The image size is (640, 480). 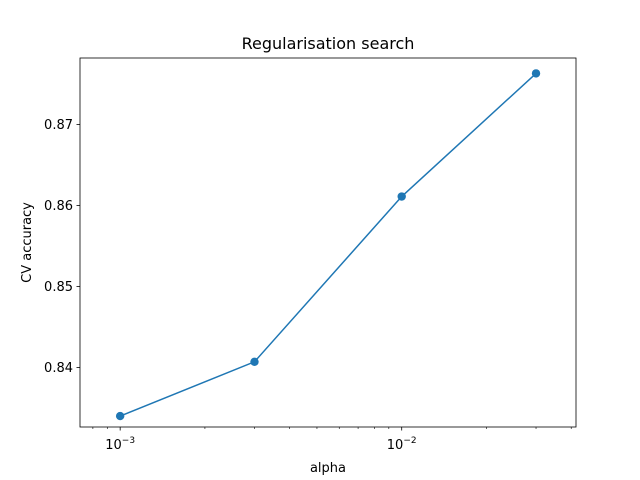 What do you see at coordinates (58, 206) in the screenshot?
I see `y-tick-label: 0.86` at bounding box center [58, 206].